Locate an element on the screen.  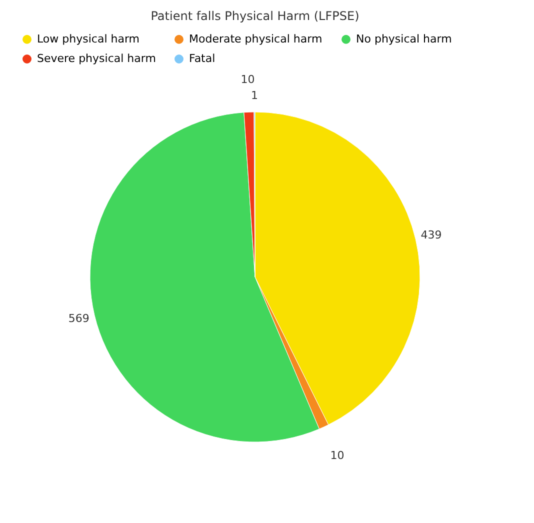
legend-label: Moderate physical harm is located at coordinates (255, 39).